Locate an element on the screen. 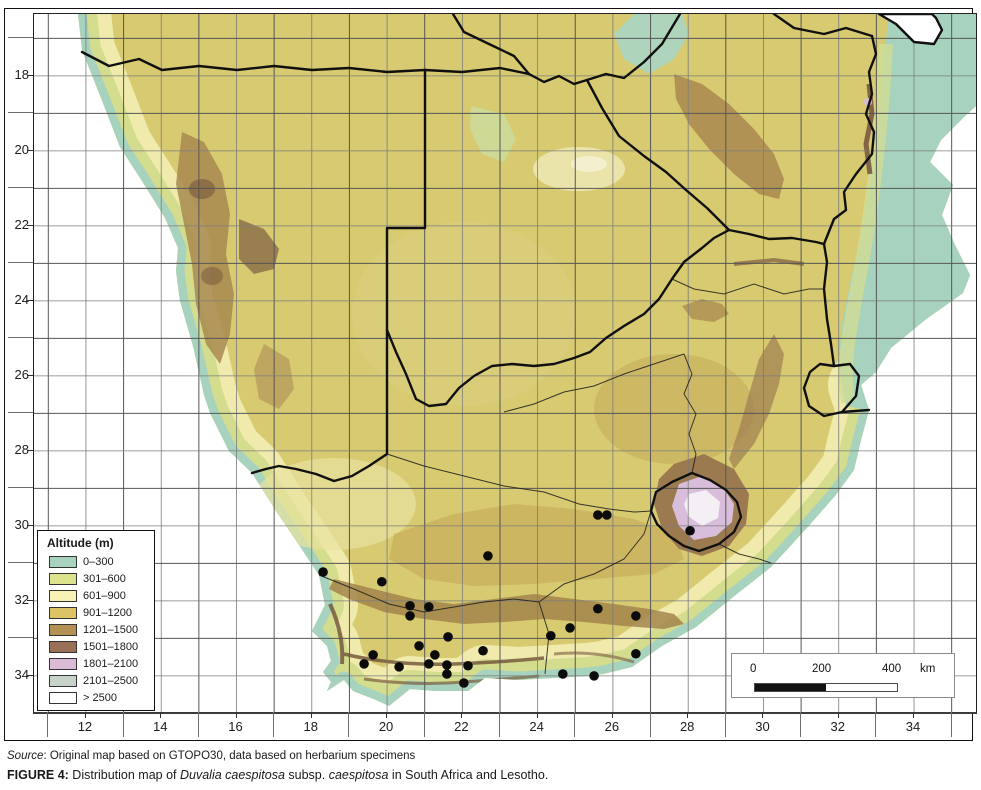  x-axis-label: 32 is located at coordinates (837, 726).